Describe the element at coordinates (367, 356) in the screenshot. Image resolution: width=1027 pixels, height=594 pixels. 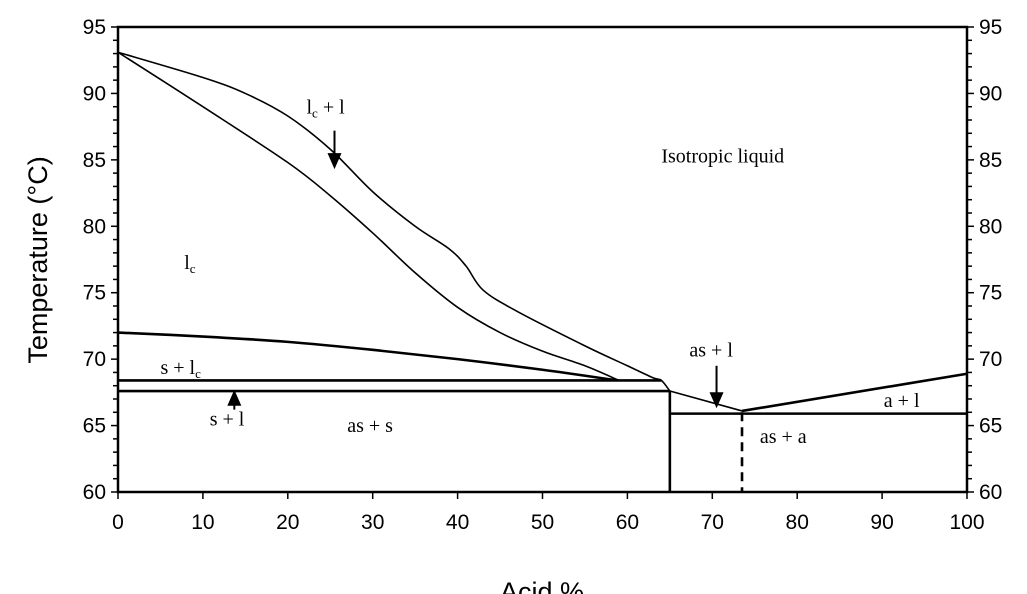
I see `boundary-s-lc-boundary` at that location.